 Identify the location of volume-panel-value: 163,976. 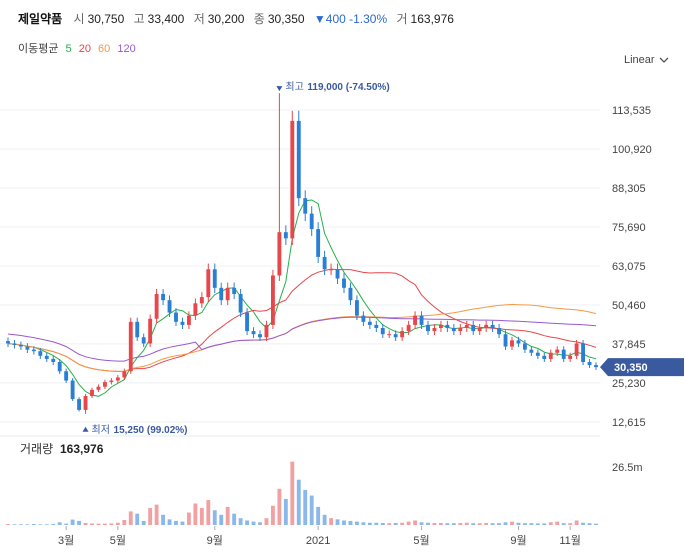
(82, 449).